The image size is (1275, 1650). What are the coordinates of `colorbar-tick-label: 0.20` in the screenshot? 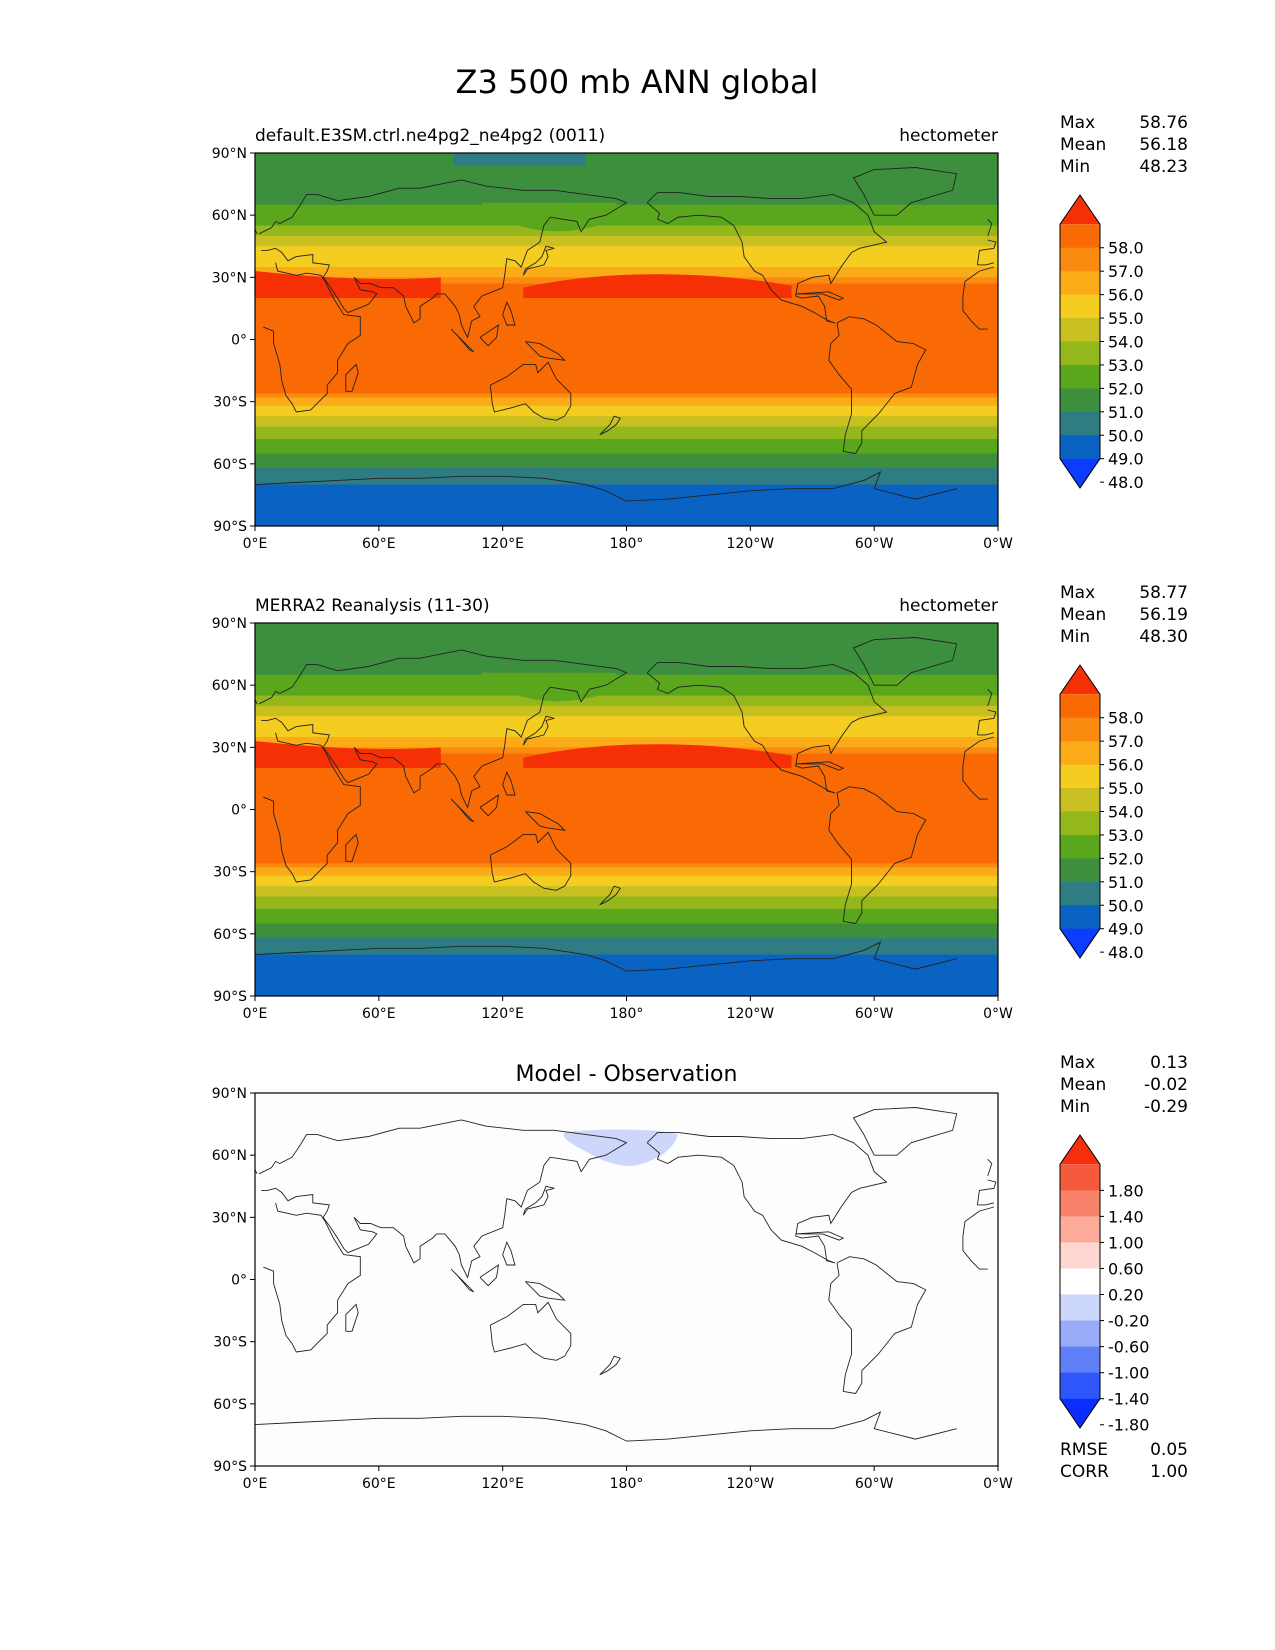 It's located at (1126, 1295).